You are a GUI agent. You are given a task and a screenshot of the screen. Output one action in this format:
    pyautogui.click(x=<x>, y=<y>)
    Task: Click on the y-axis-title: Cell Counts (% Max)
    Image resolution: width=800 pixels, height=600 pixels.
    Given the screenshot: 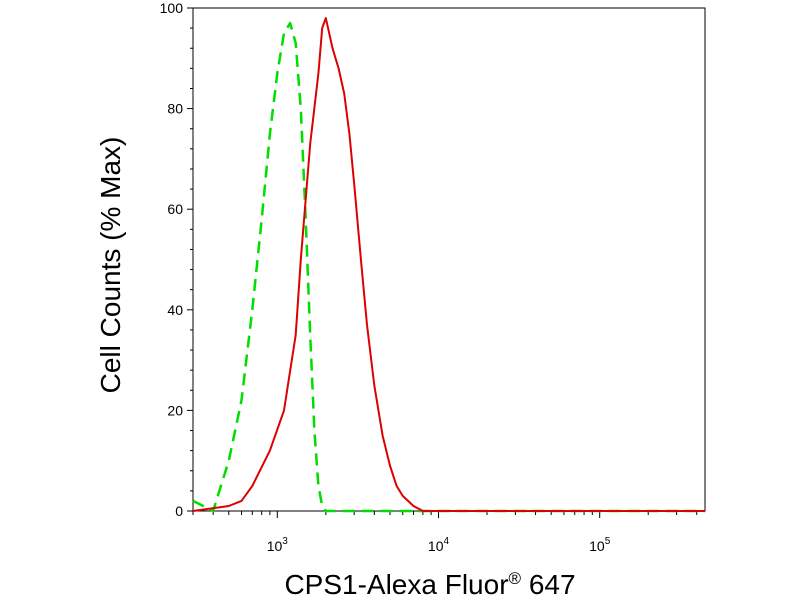 What is the action you would take?
    pyautogui.click(x=110, y=265)
    